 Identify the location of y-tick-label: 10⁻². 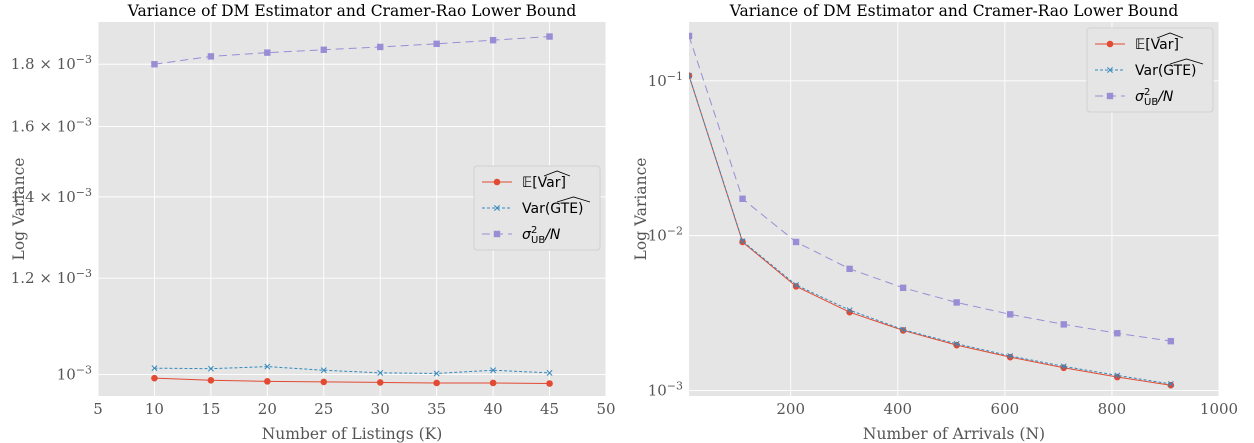
(665, 235).